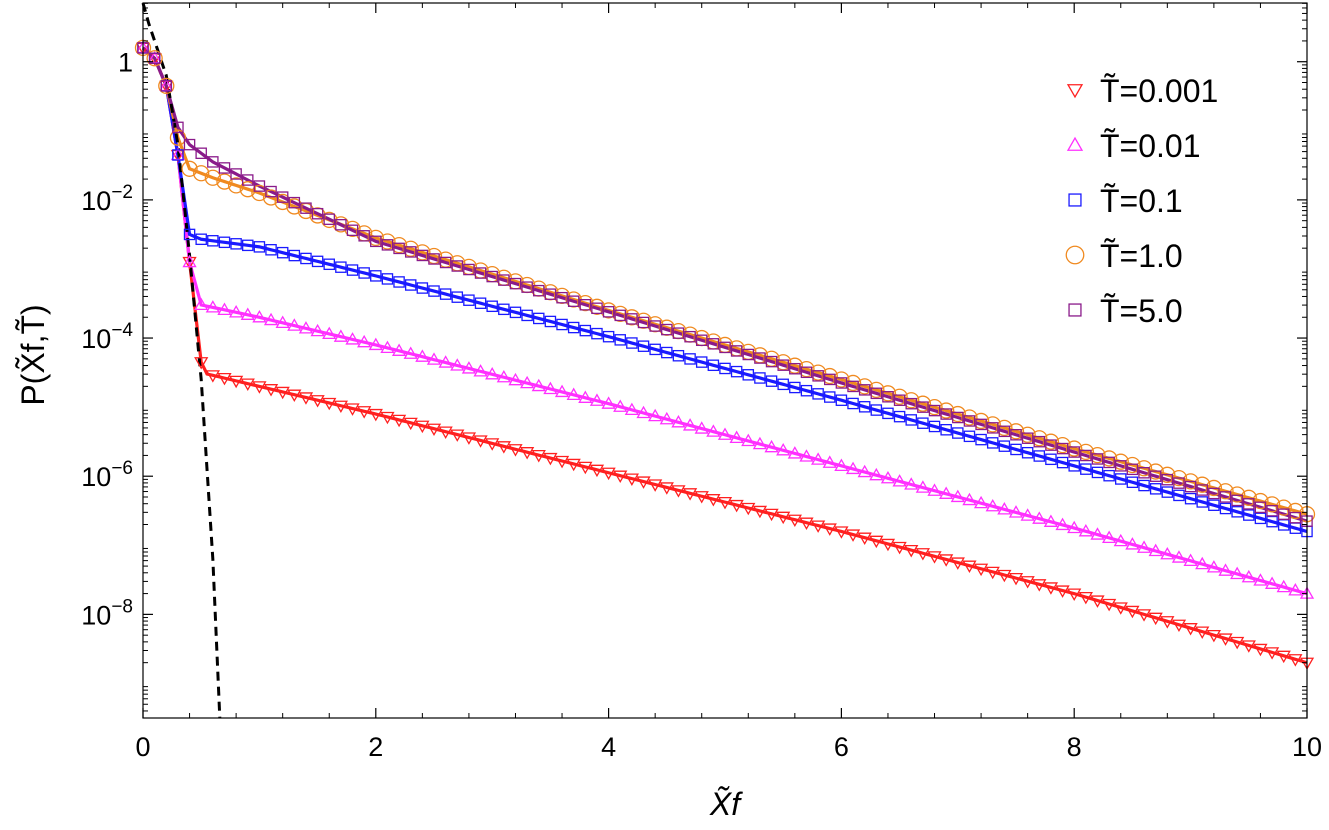 This screenshot has width=1329, height=830. What do you see at coordinates (181, 360) in the screenshot?
I see `dashed-reference-curve` at bounding box center [181, 360].